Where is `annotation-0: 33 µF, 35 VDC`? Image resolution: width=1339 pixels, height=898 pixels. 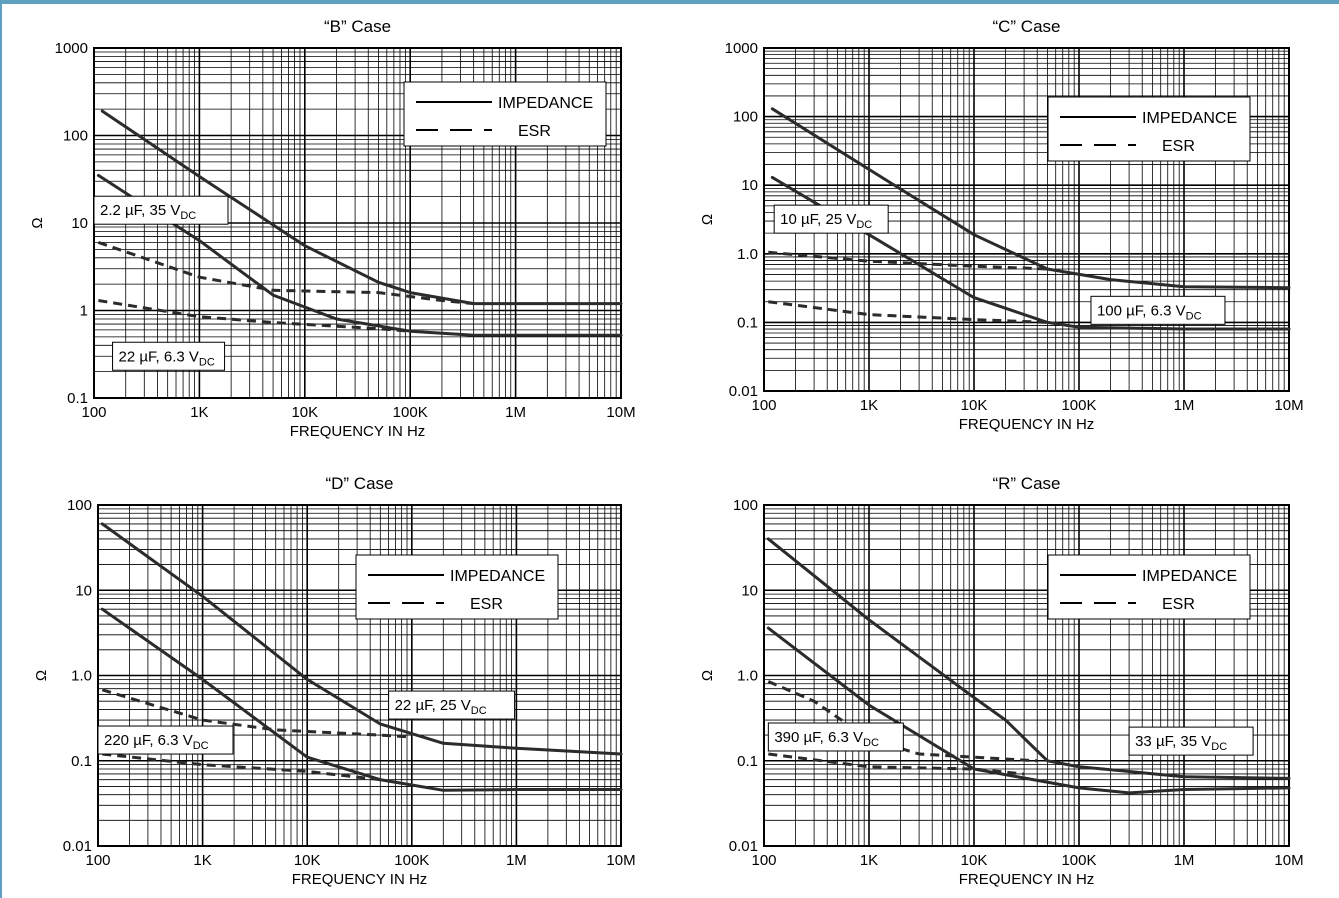
annotation-0: 33 µF, 35 VDC is located at coordinates (1191, 741).